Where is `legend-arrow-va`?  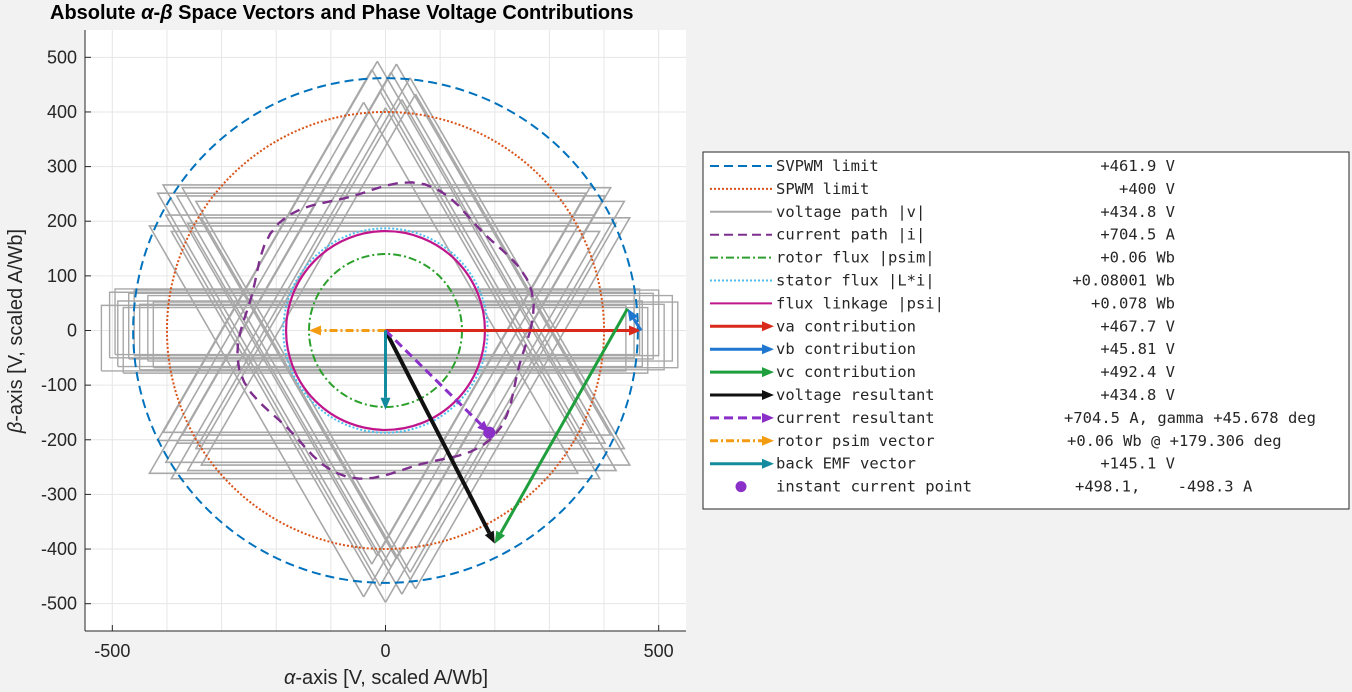
legend-arrow-va is located at coordinates (742, 326).